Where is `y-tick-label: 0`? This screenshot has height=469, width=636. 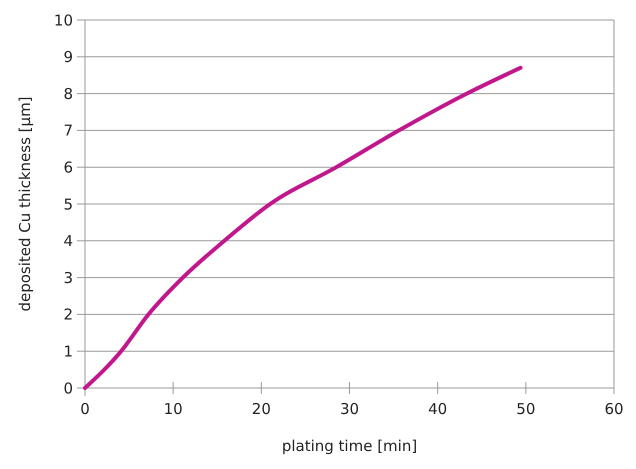
y-tick-label: 0 is located at coordinates (68, 388).